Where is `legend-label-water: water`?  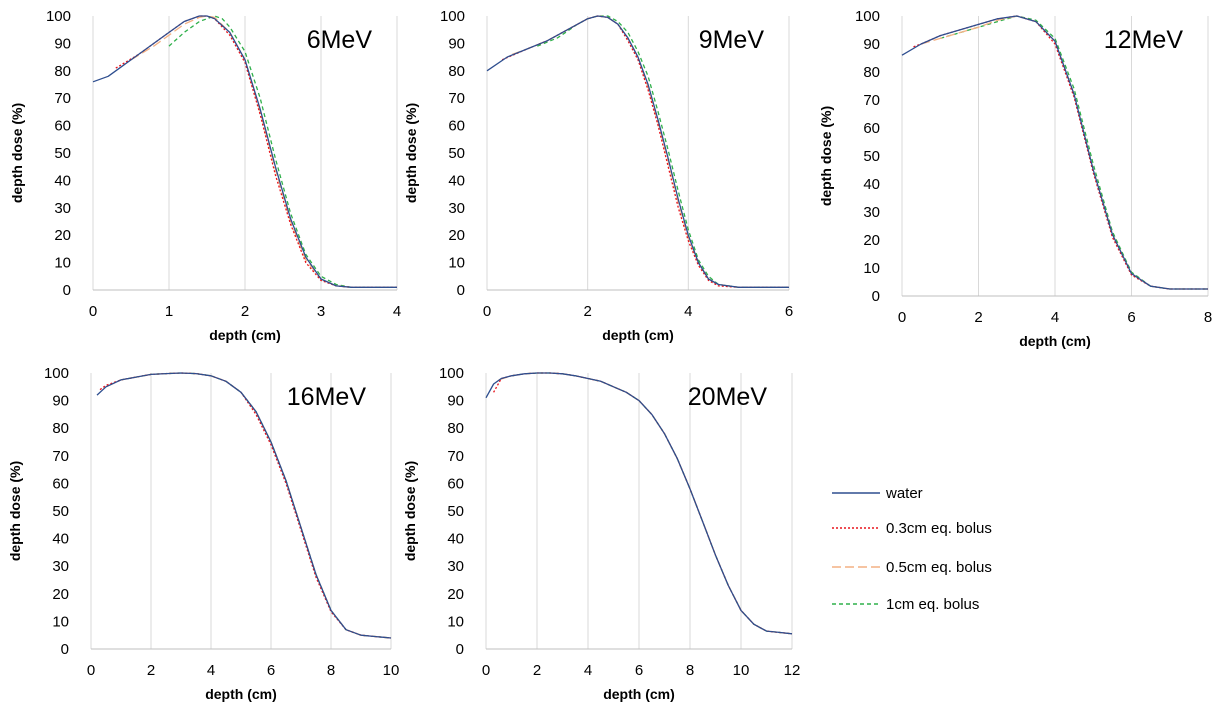
legend-label-water: water is located at coordinates (904, 493).